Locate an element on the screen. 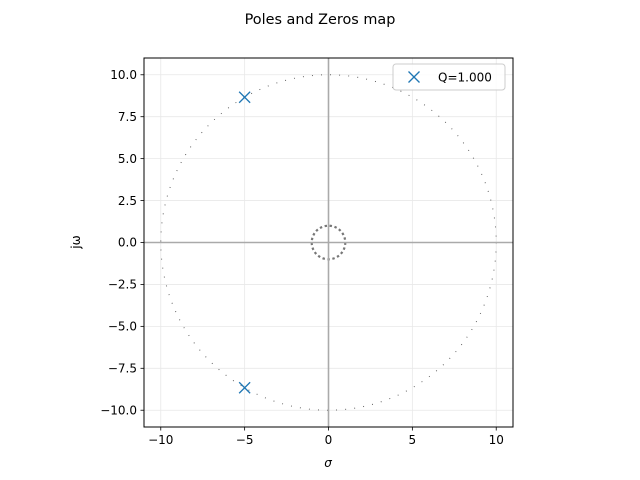  x-tick-label: −10 is located at coordinates (160, 440).